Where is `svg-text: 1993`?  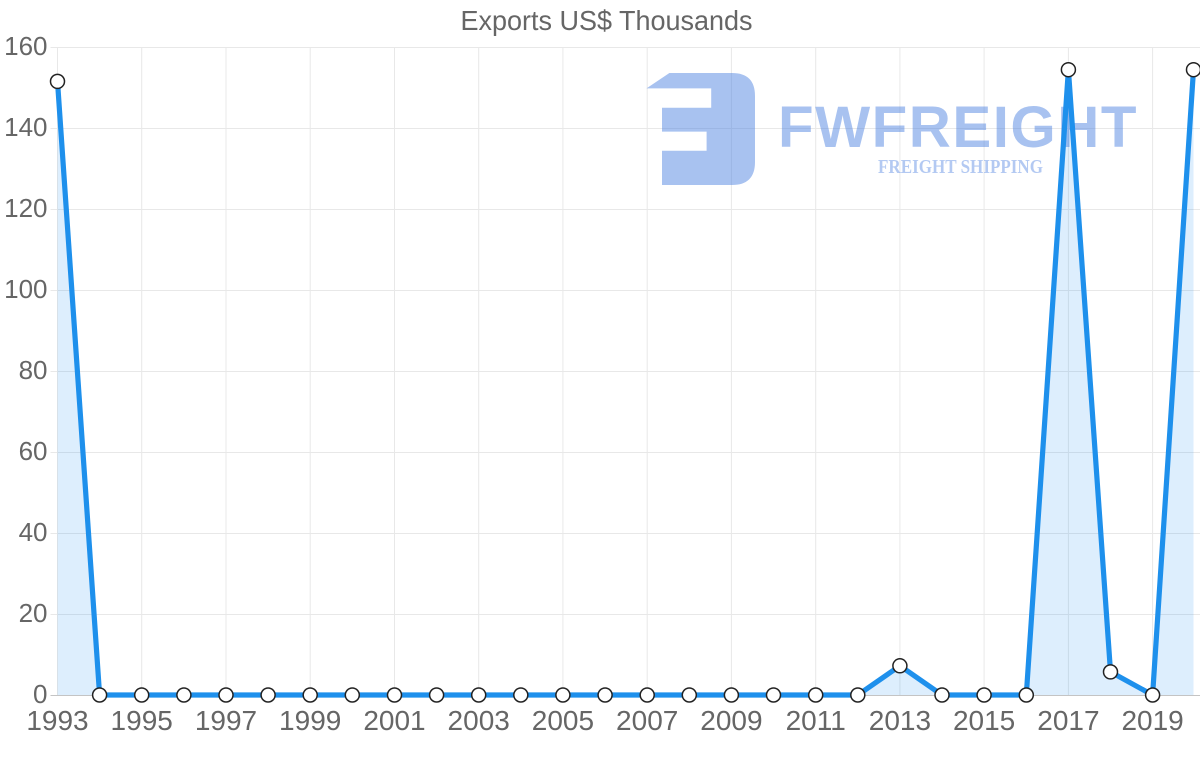
svg-text: 1993 is located at coordinates (57, 720).